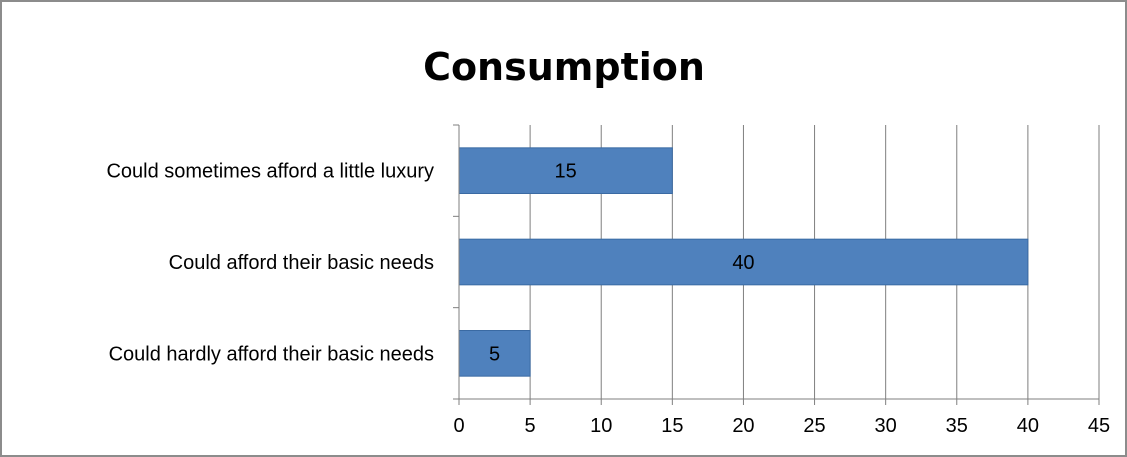 The image size is (1127, 457). Describe the element at coordinates (271, 354) in the screenshot. I see `category-label: Could hardly afford their basic needs` at that location.